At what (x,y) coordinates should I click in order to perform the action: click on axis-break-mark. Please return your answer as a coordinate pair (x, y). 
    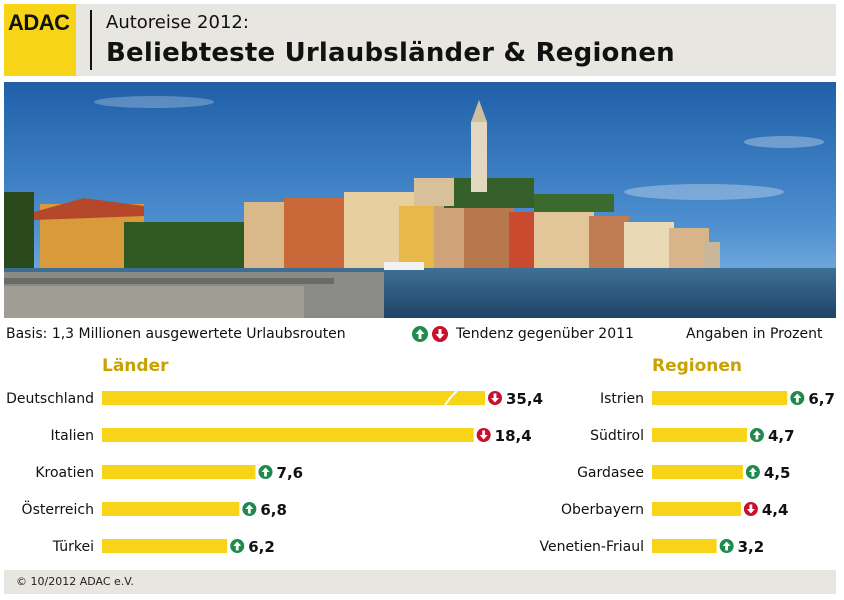
    Looking at the image, I should click on (451, 398).